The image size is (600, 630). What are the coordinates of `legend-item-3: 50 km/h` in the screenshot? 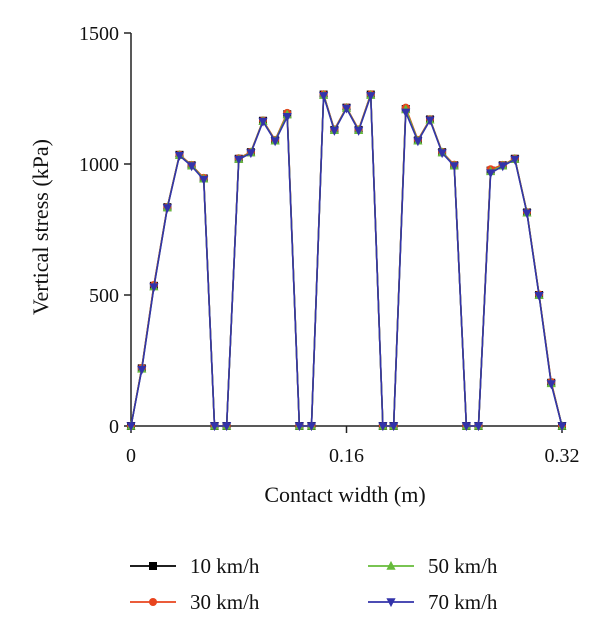 It's located at (433, 566).